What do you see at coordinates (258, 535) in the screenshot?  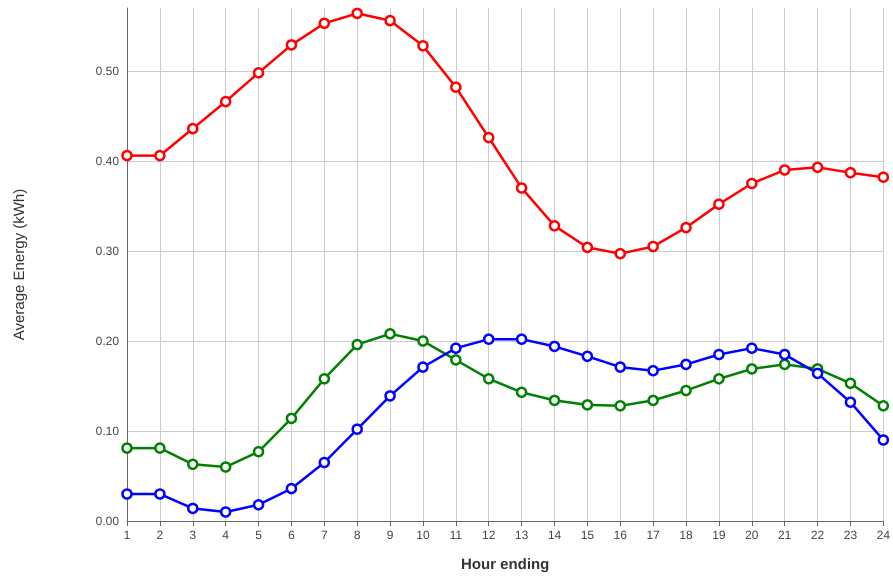 I see `x-tick-label: 5` at bounding box center [258, 535].